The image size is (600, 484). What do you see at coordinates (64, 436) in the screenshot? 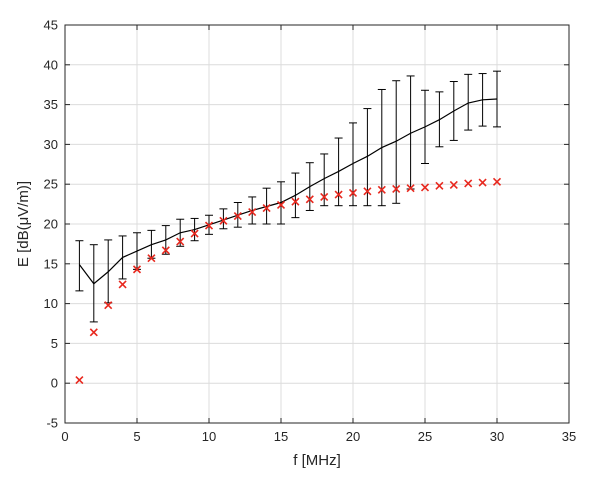
I see `x-tick-label: 0` at bounding box center [64, 436].